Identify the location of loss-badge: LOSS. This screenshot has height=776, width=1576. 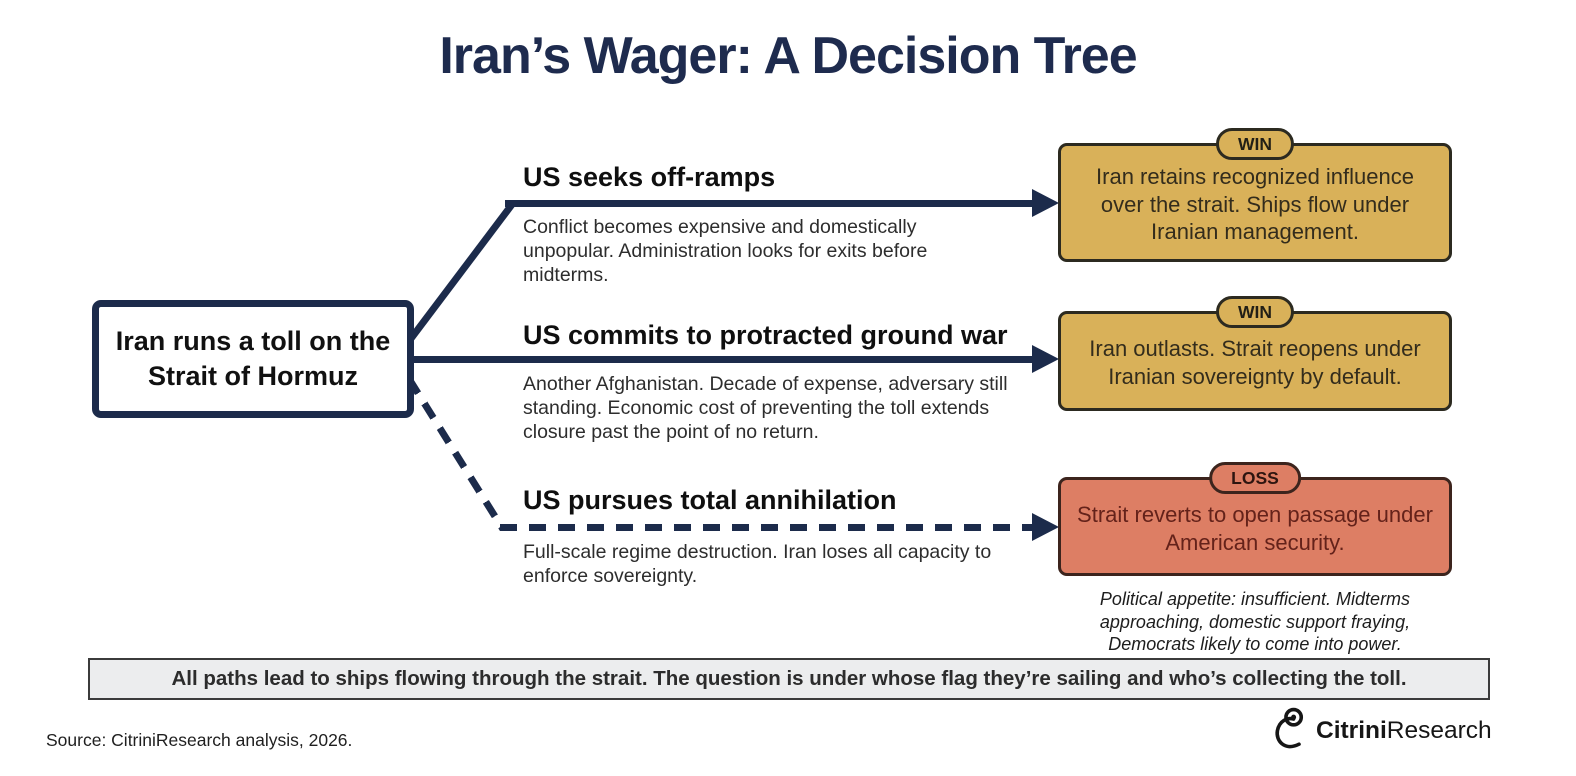
(1255, 478).